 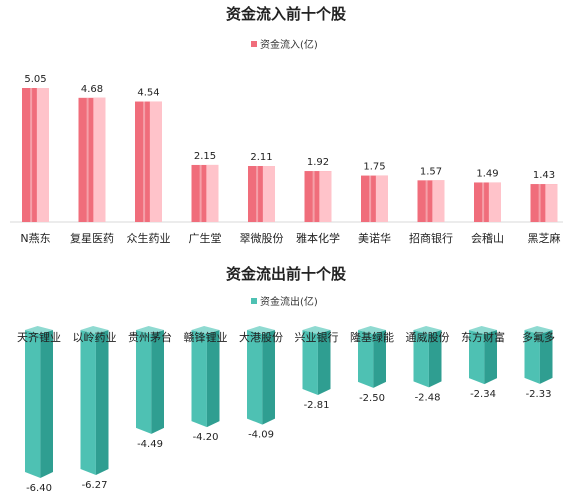 What do you see at coordinates (262, 238) in the screenshot?
I see `inflow-category-label: 翠微股份` at bounding box center [262, 238].